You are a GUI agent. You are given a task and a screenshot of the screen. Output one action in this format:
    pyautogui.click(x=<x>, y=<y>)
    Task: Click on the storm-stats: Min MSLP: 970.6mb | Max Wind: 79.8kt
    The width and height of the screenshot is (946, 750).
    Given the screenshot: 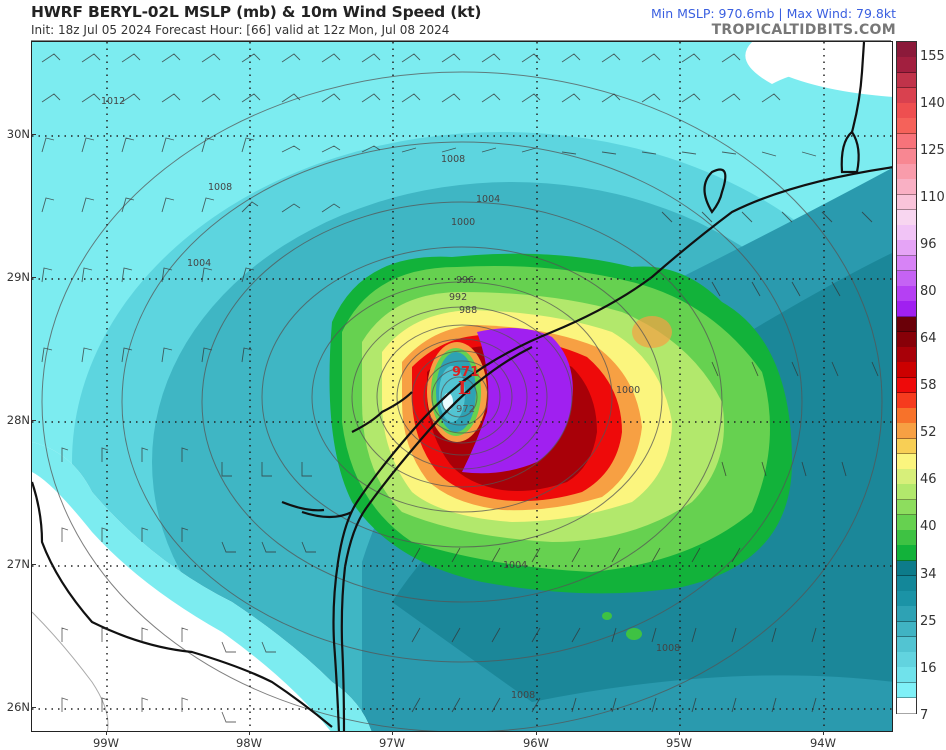 What is the action you would take?
    pyautogui.click(x=773, y=13)
    